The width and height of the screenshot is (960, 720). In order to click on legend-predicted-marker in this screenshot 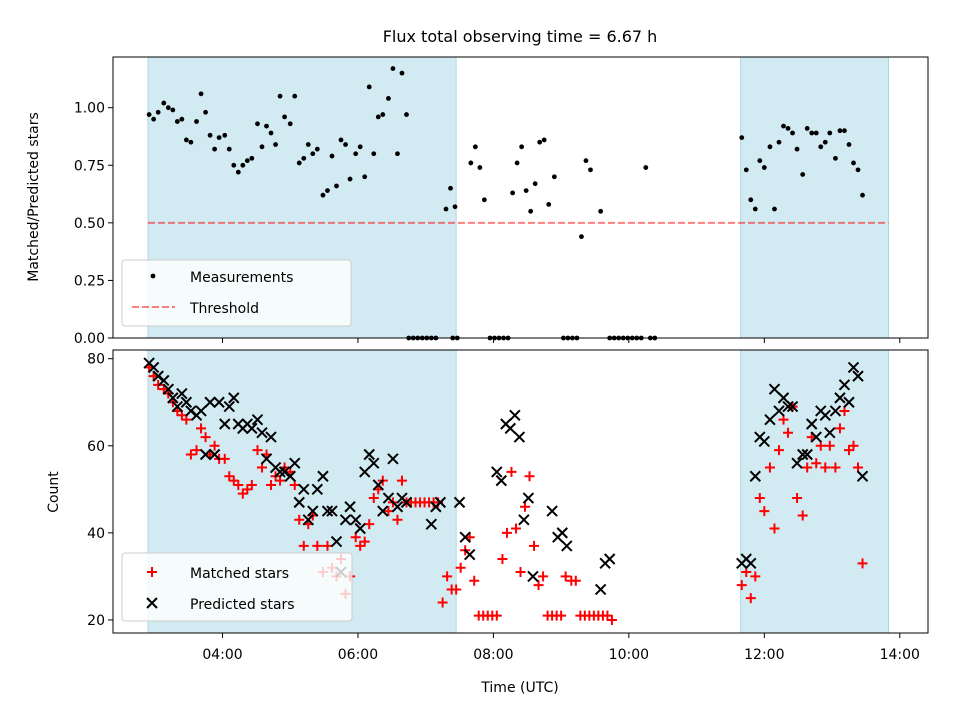, I will do `click(152, 603)`.